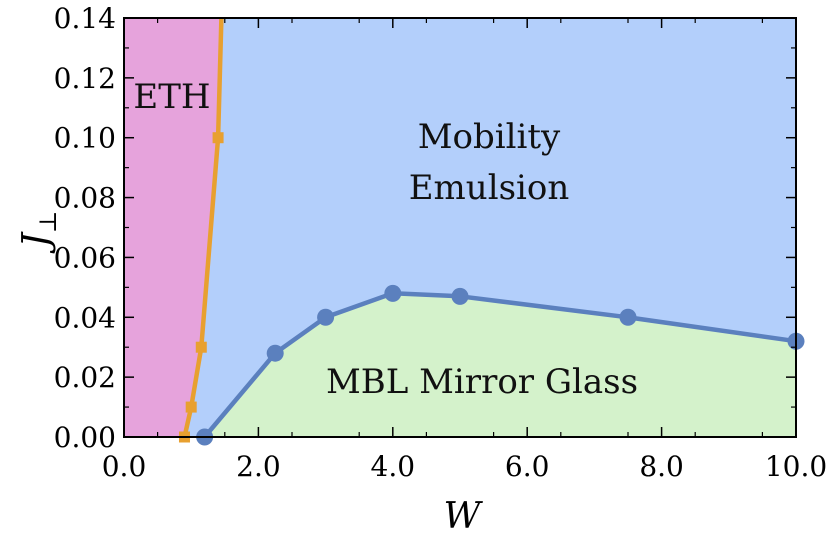 This screenshot has width=830, height=534. I want to click on y-tick-label: 0.04, so click(85, 317).